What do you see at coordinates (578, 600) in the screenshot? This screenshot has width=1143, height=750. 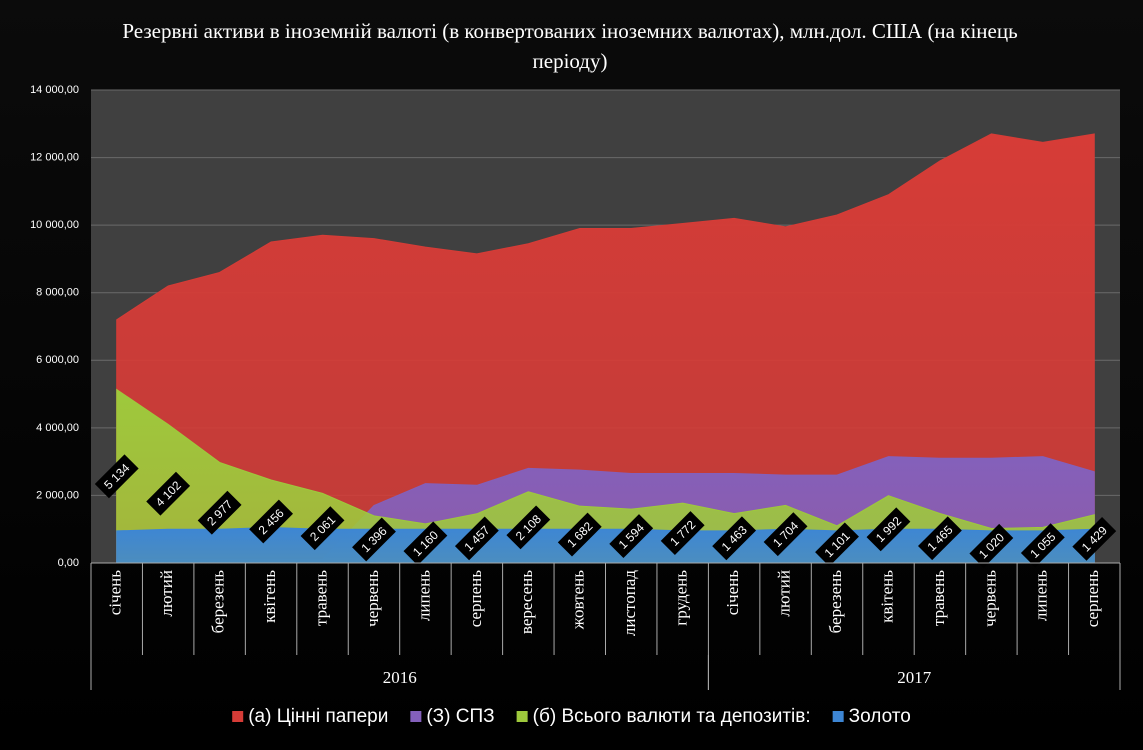 I see `x-tick-label: жовтень` at bounding box center [578, 600].